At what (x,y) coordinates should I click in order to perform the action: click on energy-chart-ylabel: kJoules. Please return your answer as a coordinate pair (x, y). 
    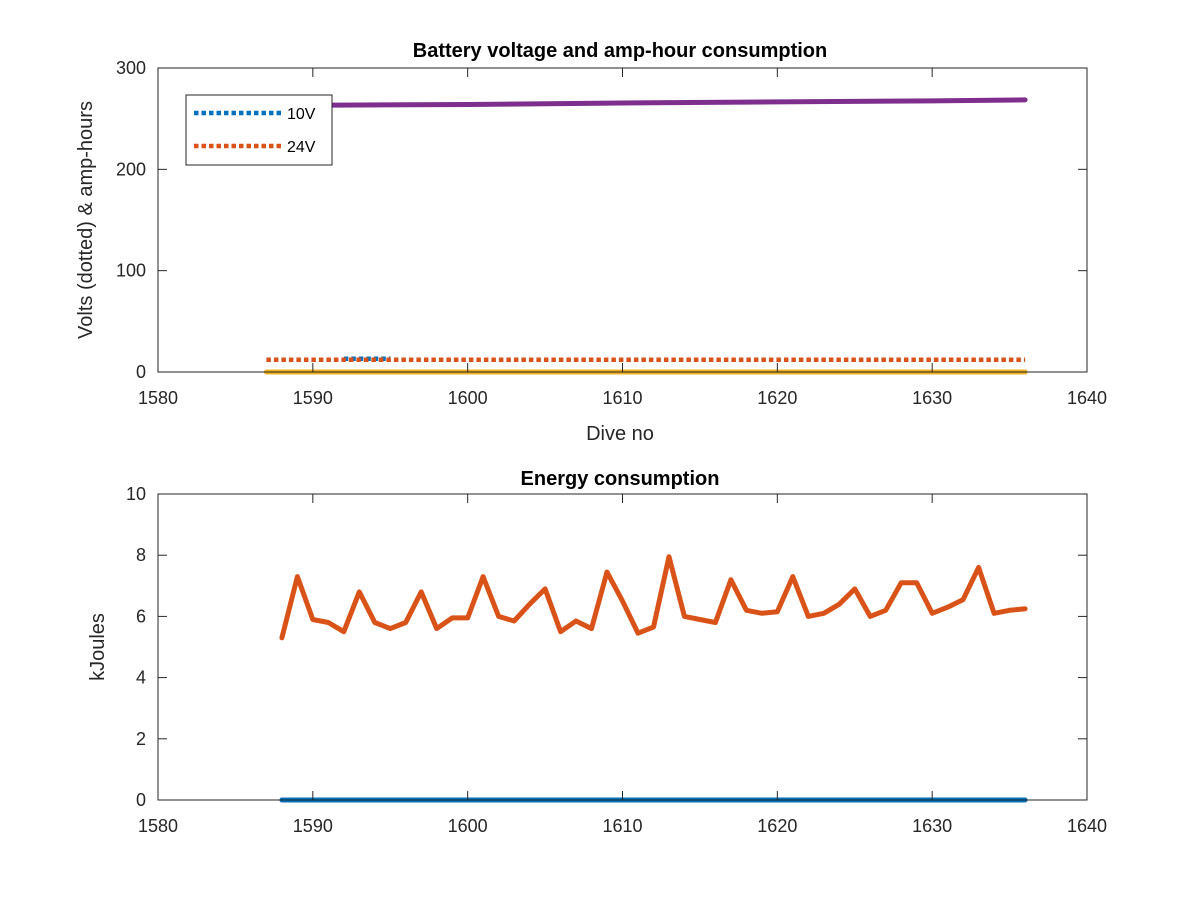
    Looking at the image, I should click on (98, 647).